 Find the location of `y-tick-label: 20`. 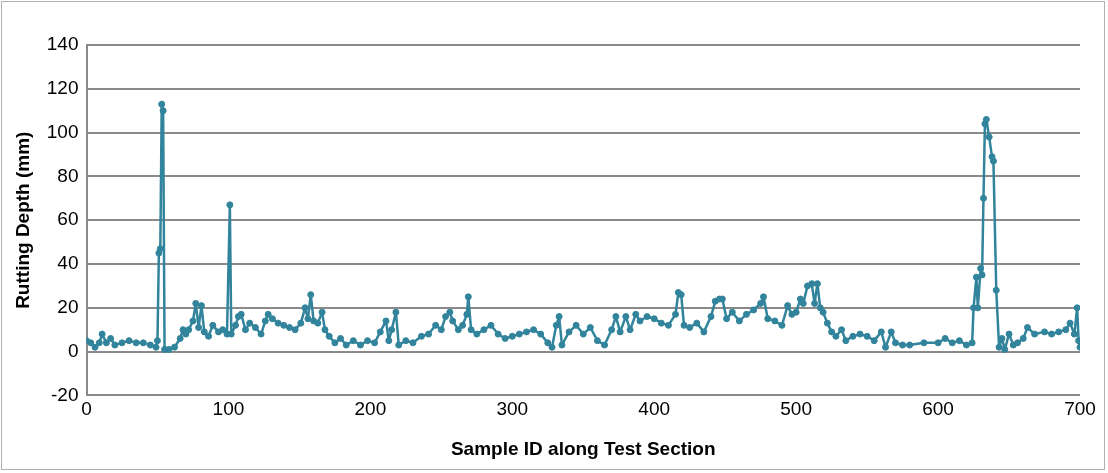

y-tick-label: 20 is located at coordinates (68, 307).